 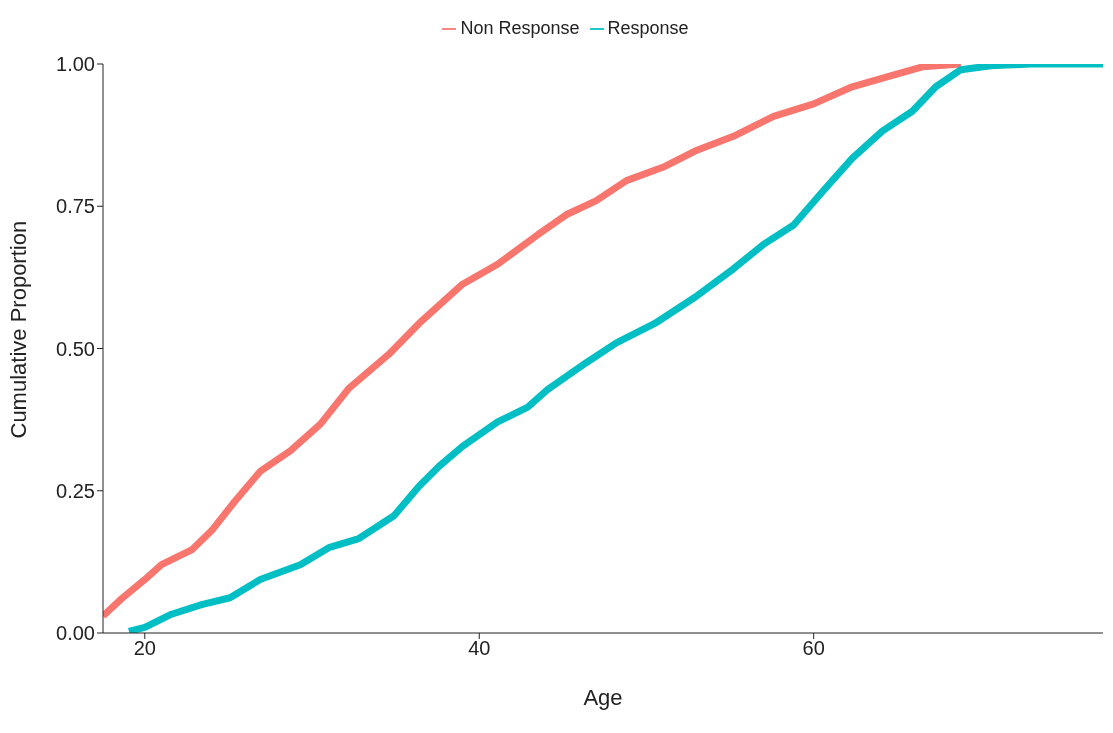 I want to click on legend-label: Response, so click(x=648, y=28).